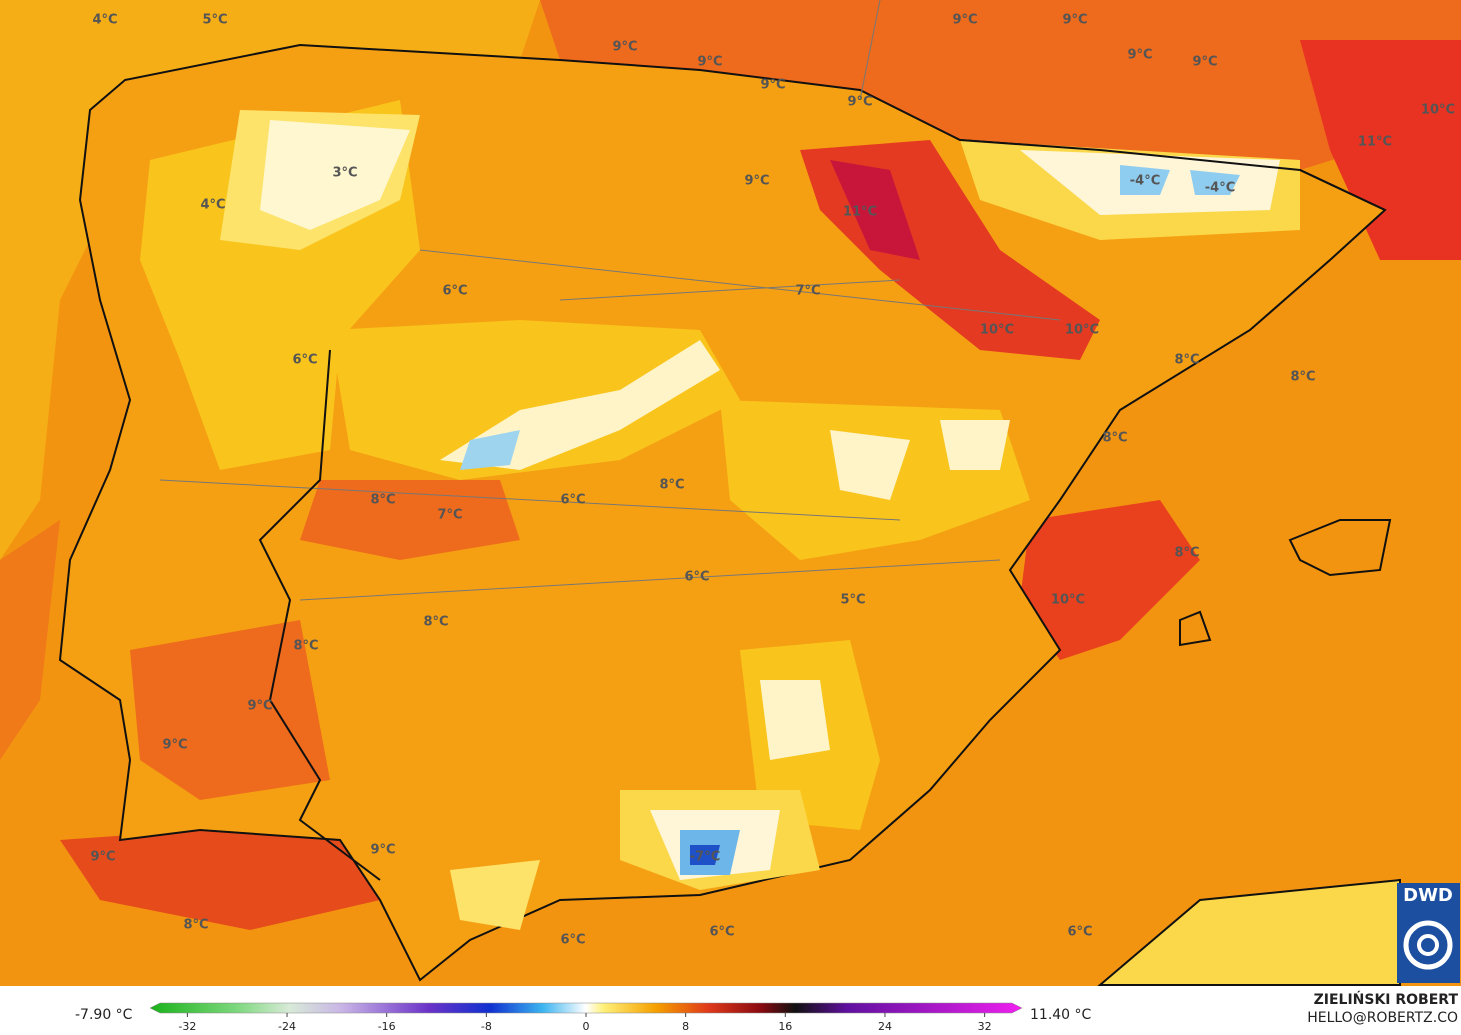 Image resolution: width=1461 pixels, height=1035 pixels. Describe the element at coordinates (705, 857) in the screenshot. I see `temp-label: -7°C` at that location.